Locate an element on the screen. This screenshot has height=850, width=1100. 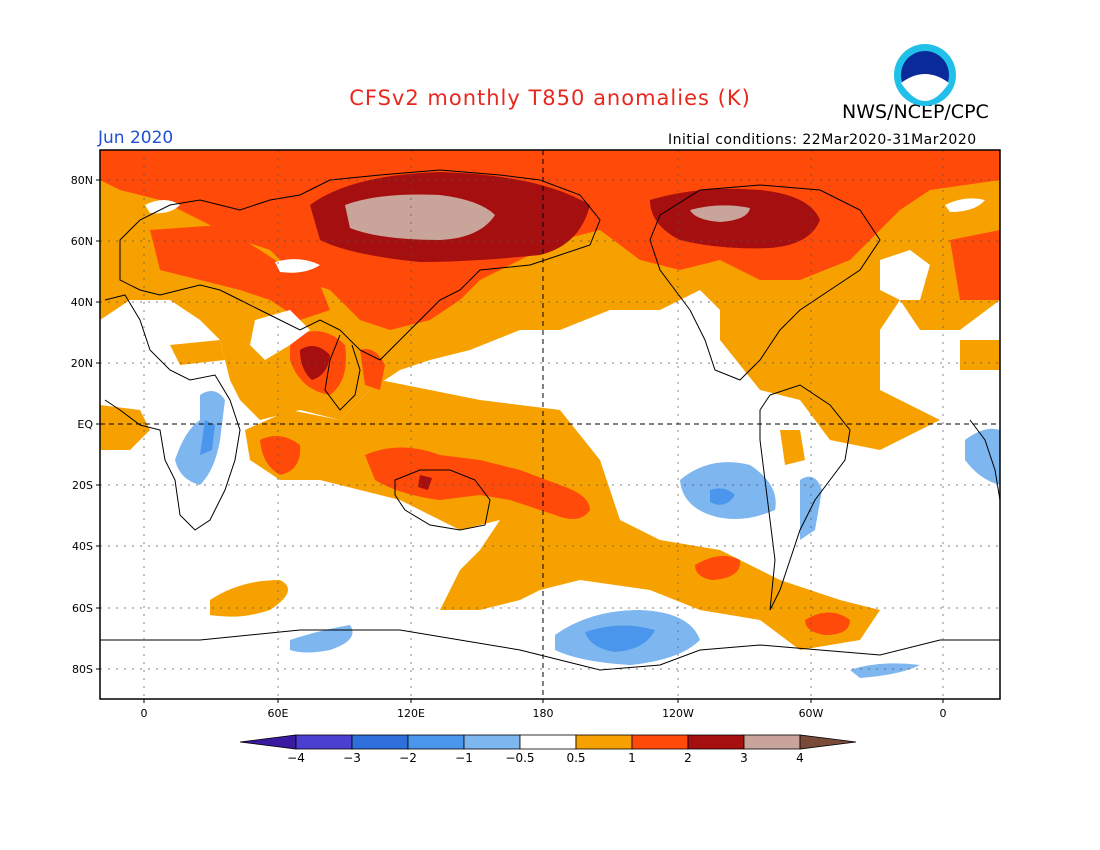
colorbar: −4 −3 −2 −1 −0.5 0.5 1 2 3 4 is located at coordinates (548, 749).